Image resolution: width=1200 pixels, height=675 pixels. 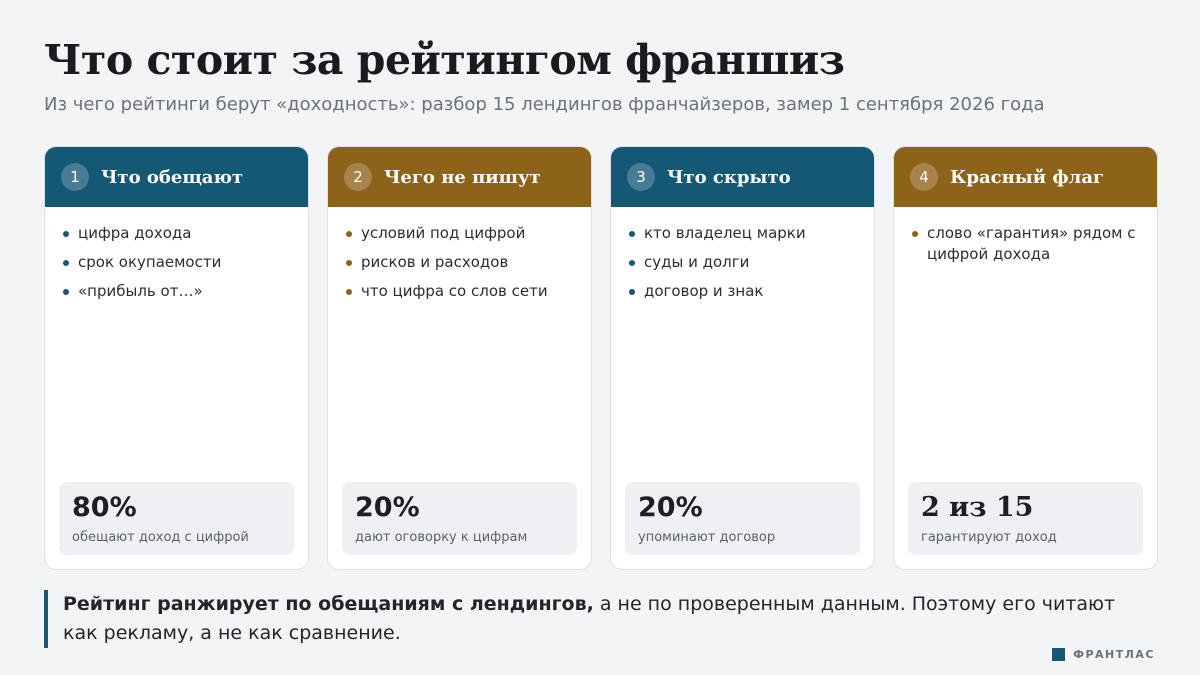 What do you see at coordinates (924, 177) in the screenshot?
I see `card-number-badge: 4` at bounding box center [924, 177].